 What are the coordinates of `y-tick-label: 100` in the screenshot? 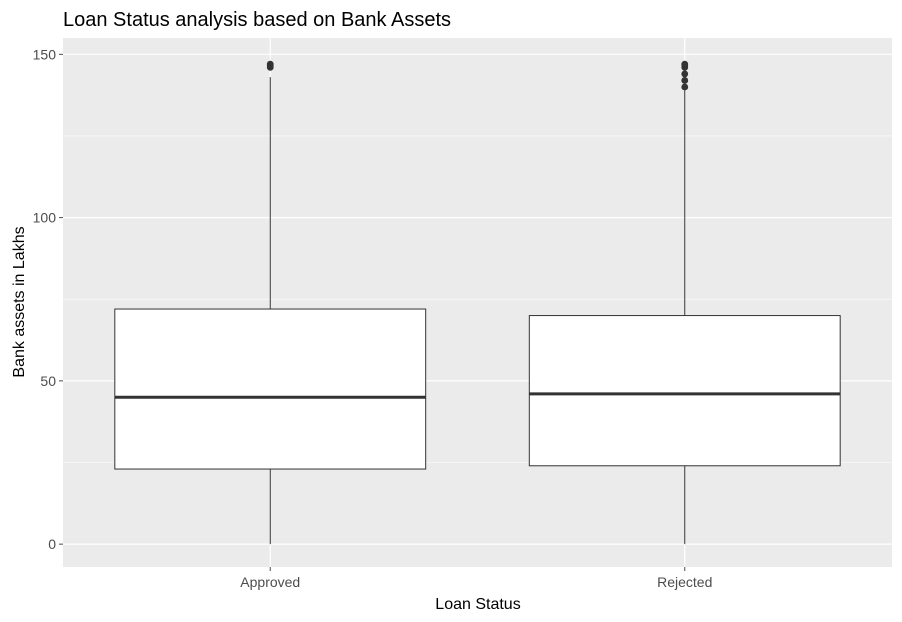 It's located at (45, 218).